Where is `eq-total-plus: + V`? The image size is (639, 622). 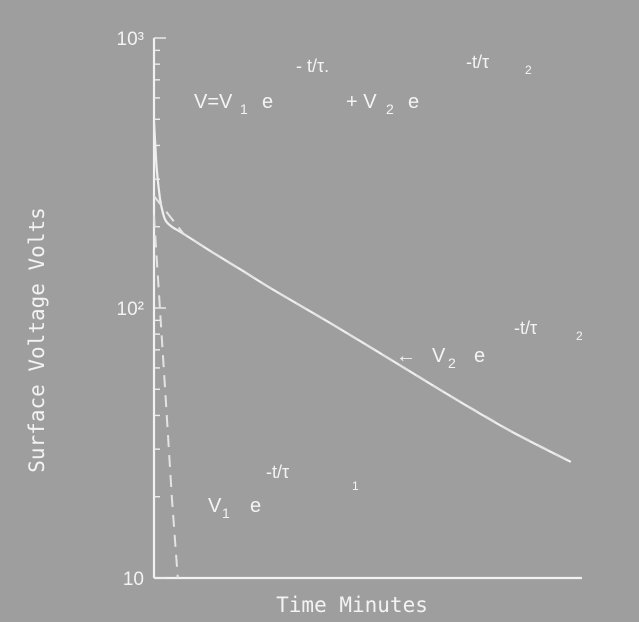
eq-total-plus: + V is located at coordinates (361, 102).